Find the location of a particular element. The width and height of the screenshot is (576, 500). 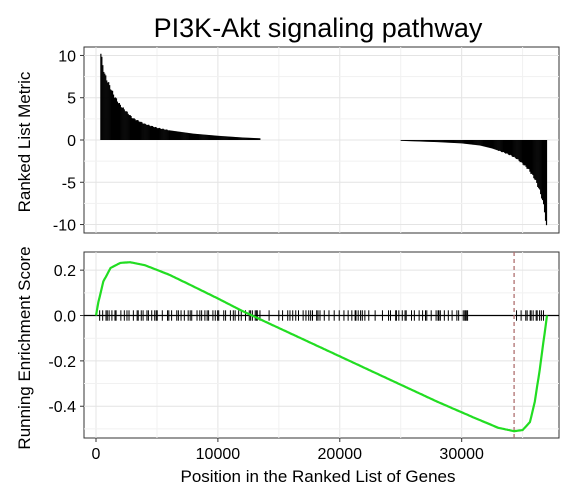

ranked-list-ytick-label: 5 is located at coordinates (71, 99).